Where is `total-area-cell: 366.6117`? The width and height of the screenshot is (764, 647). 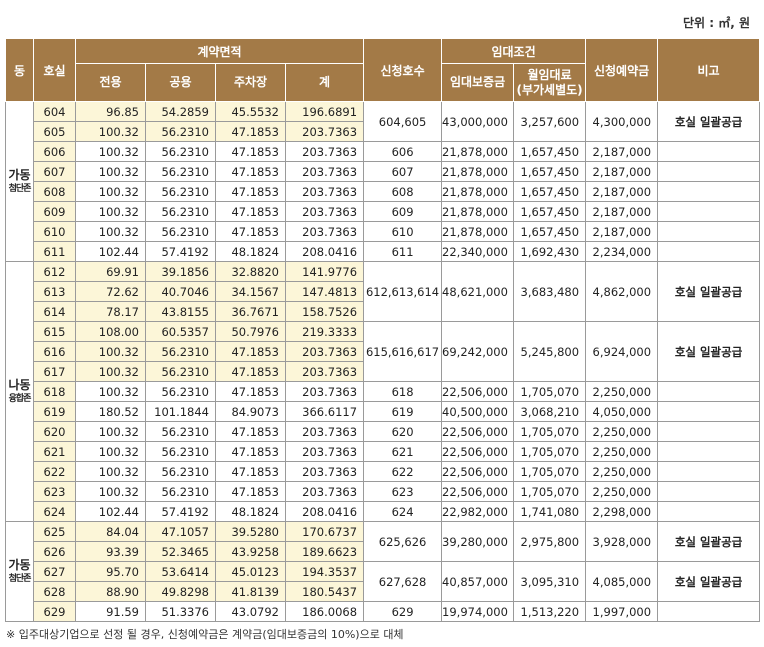
total-area-cell: 366.6117 is located at coordinates (324, 411).